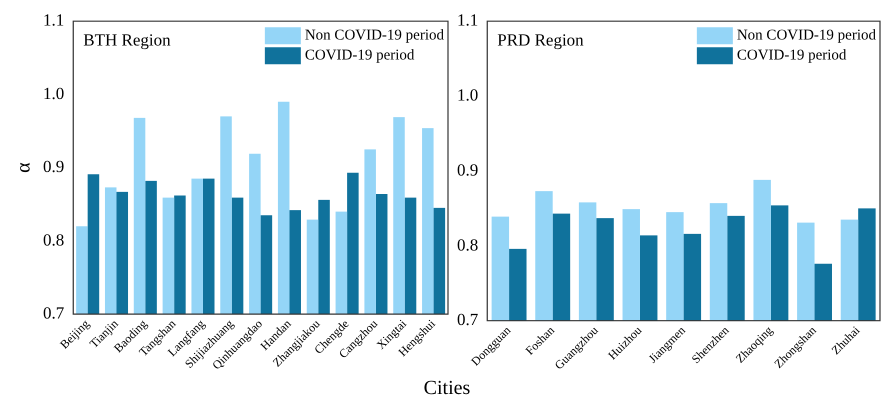 The image size is (894, 407). Describe the element at coordinates (23, 167) in the screenshot. I see `y-axis-title: α` at that location.